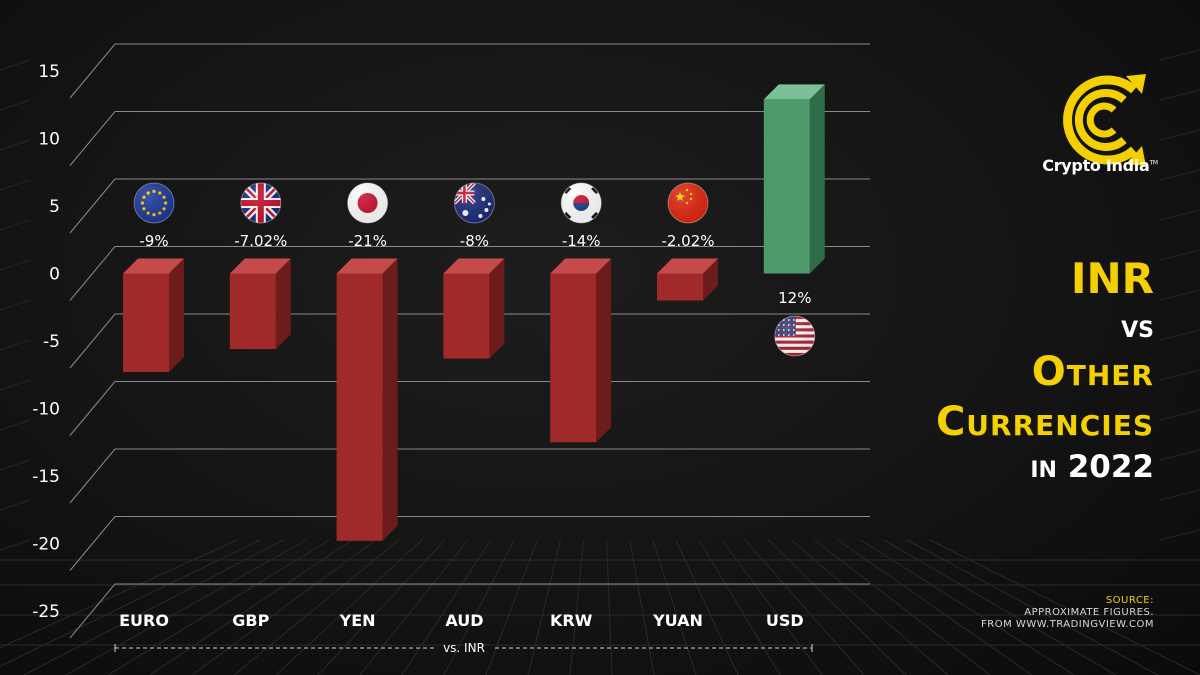 This screenshot has width=1200, height=675. Describe the element at coordinates (367, 241) in the screenshot. I see `data-label: -21%` at that location.